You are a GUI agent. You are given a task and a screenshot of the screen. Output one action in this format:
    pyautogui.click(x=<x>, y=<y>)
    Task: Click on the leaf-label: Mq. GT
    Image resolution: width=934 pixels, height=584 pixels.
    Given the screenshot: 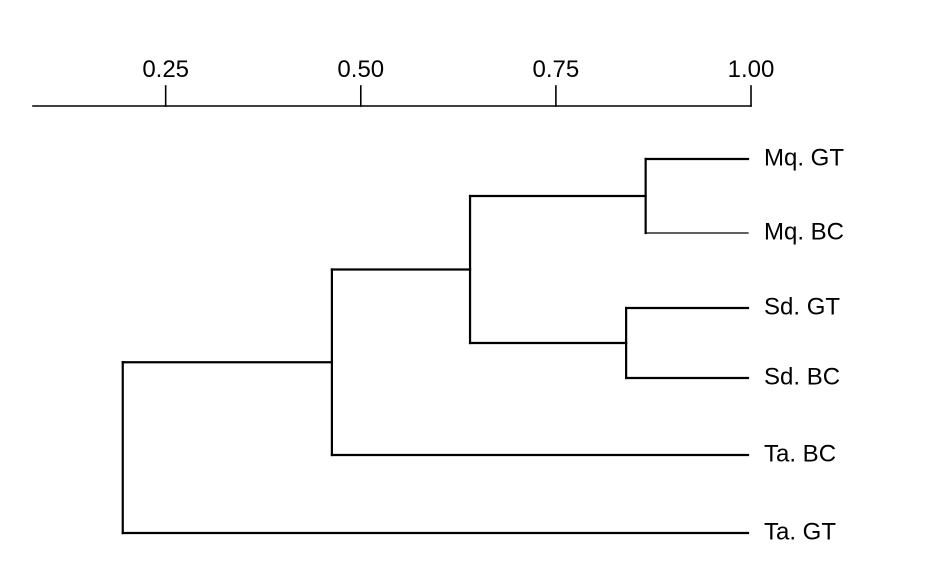 What is the action you would take?
    pyautogui.click(x=804, y=157)
    